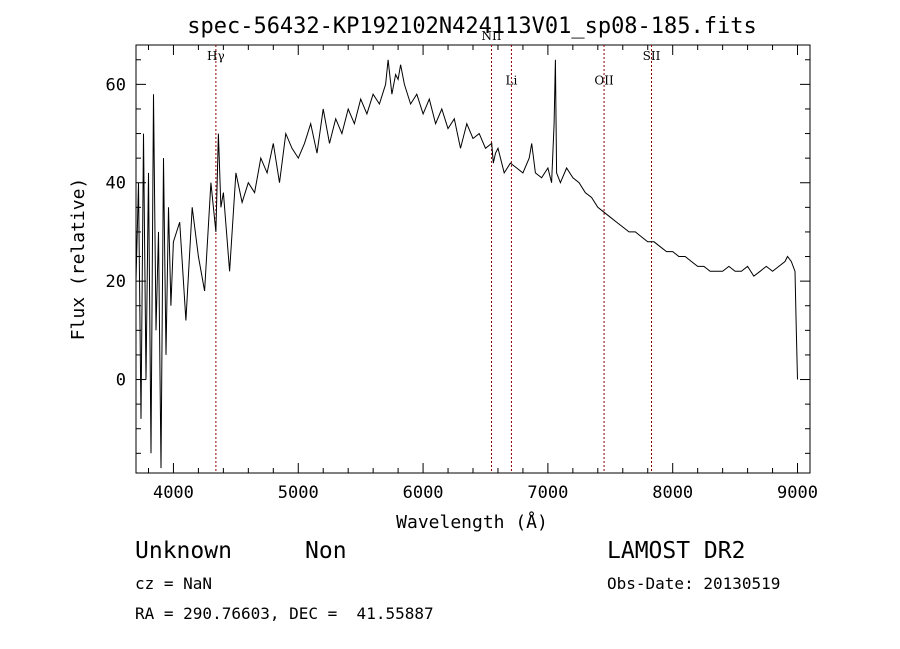  I want to click on survey-name: LAMOST DR2, so click(676, 551).